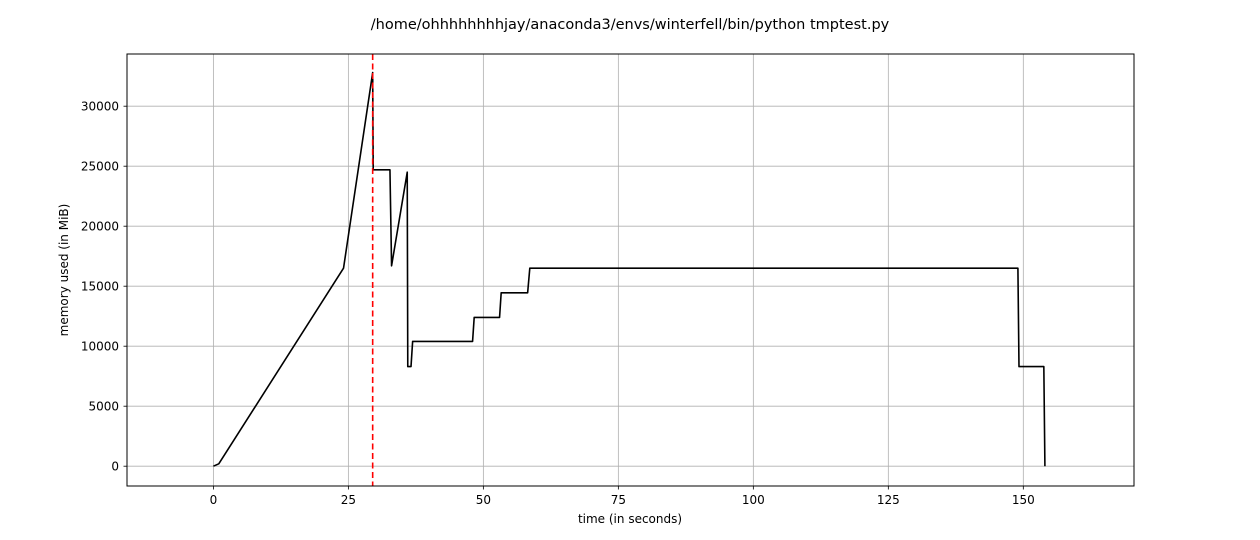 Image resolution: width=1260 pixels, height=540 pixels. I want to click on x-tick-label: 50, so click(483, 500).